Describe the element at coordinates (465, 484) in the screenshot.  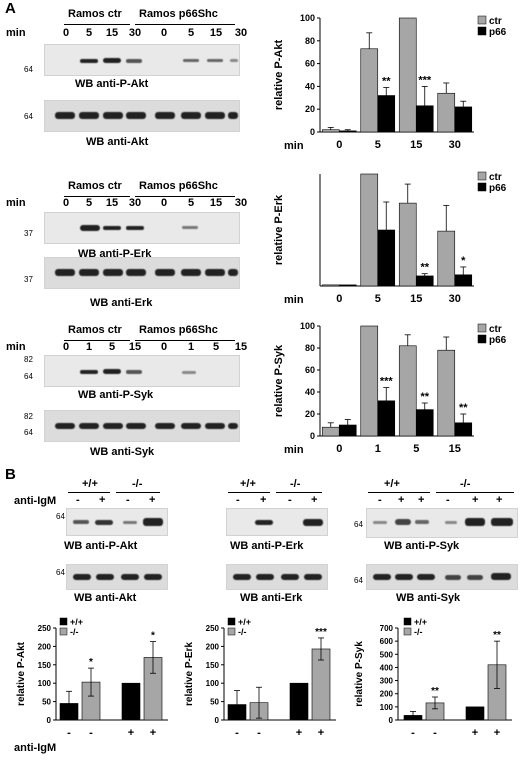
I see `genotype-ko: -/-` at that location.